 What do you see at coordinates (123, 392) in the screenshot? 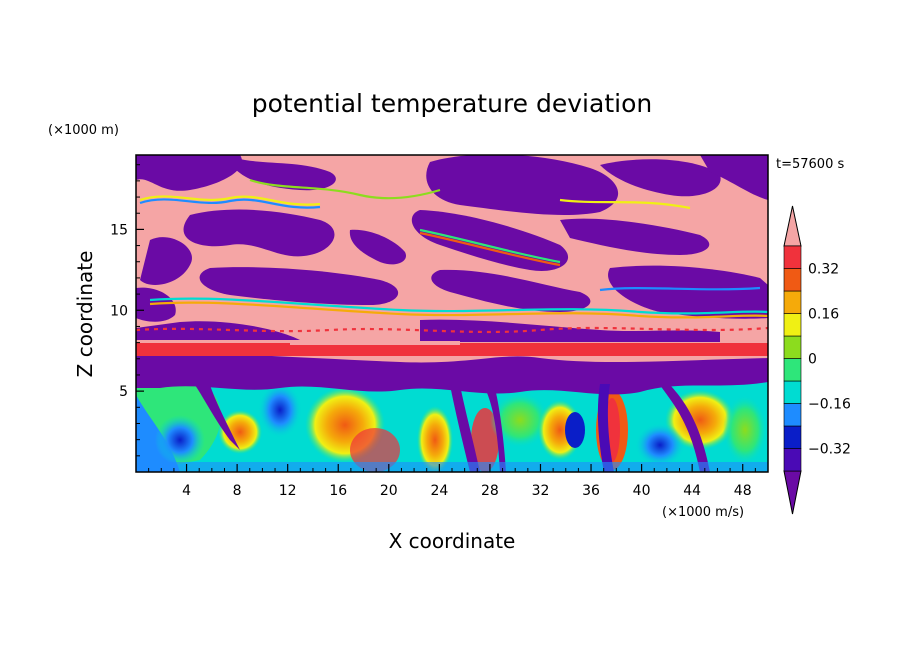
I see `y-tick-label: 5` at bounding box center [123, 392].